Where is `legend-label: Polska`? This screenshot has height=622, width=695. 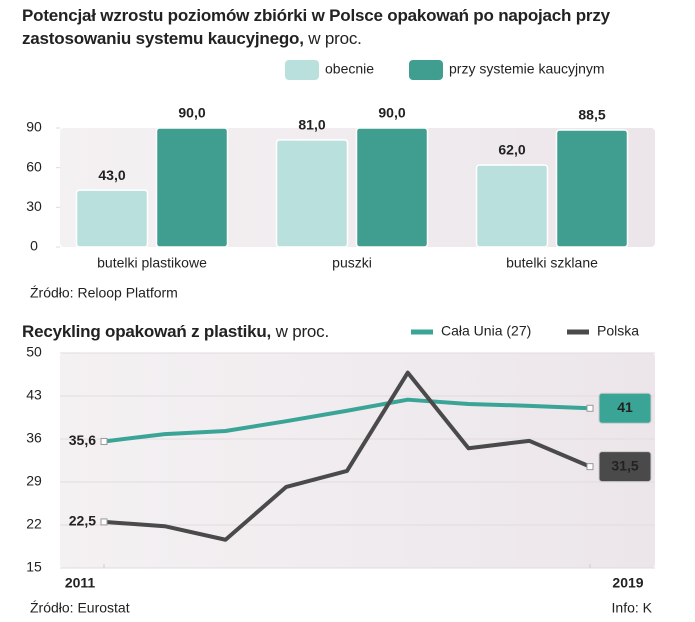
legend-label: Polska is located at coordinates (618, 331).